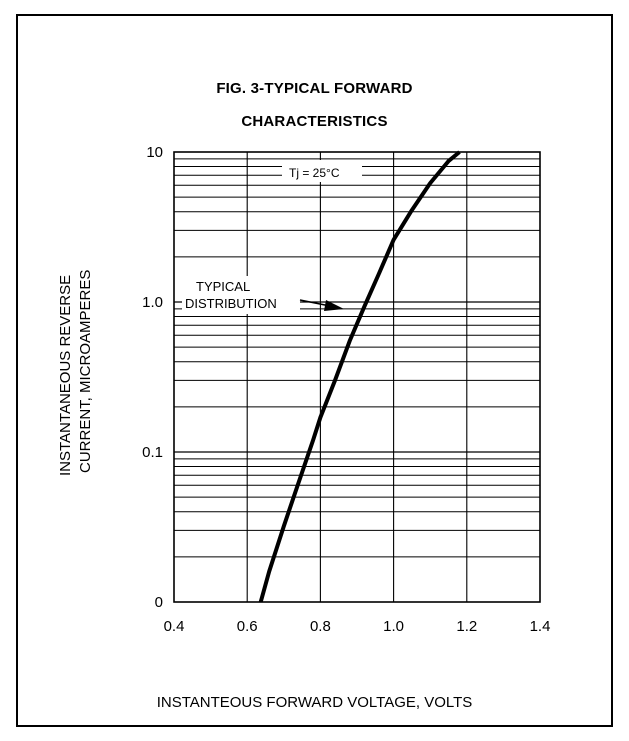 The image size is (629, 741). What do you see at coordinates (314, 702) in the screenshot?
I see `x-axis-label: INSTANTEOUS FORWARD VOLTAGE, VOLTS` at bounding box center [314, 702].